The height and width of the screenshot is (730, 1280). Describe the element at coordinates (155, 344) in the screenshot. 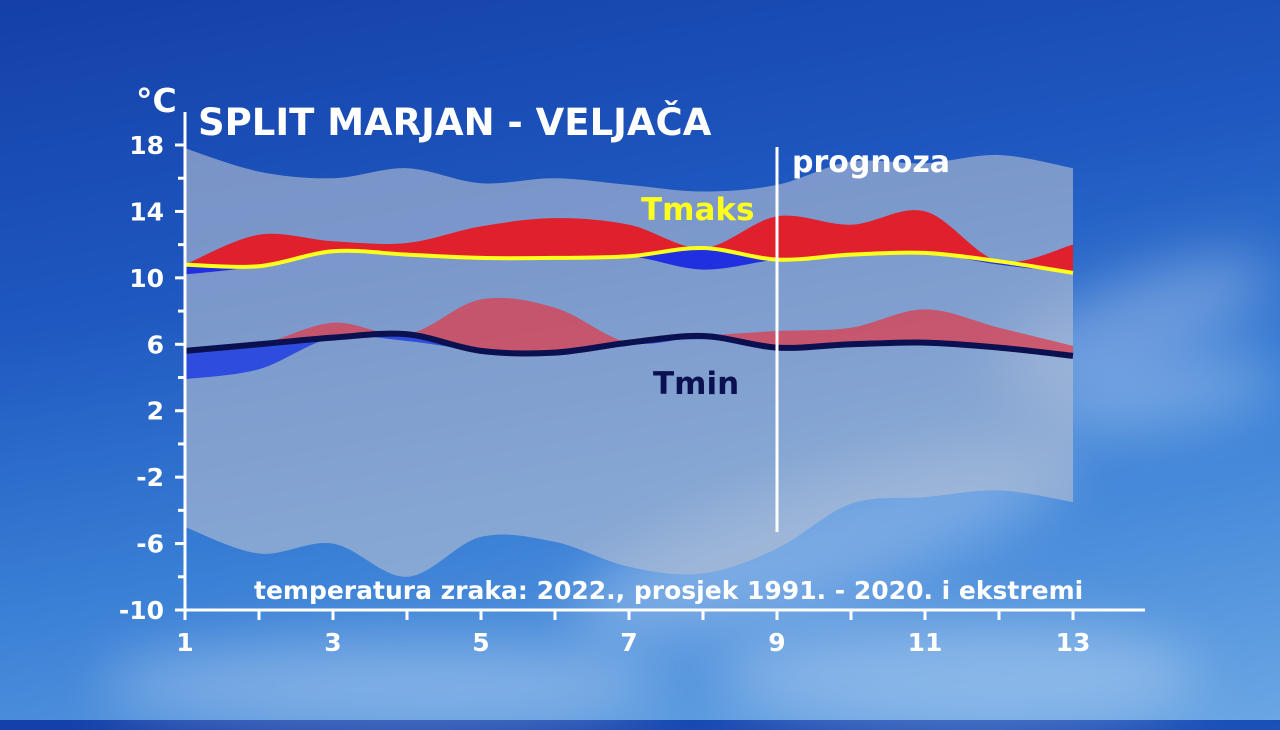

I see `y-tick-label: 6` at that location.